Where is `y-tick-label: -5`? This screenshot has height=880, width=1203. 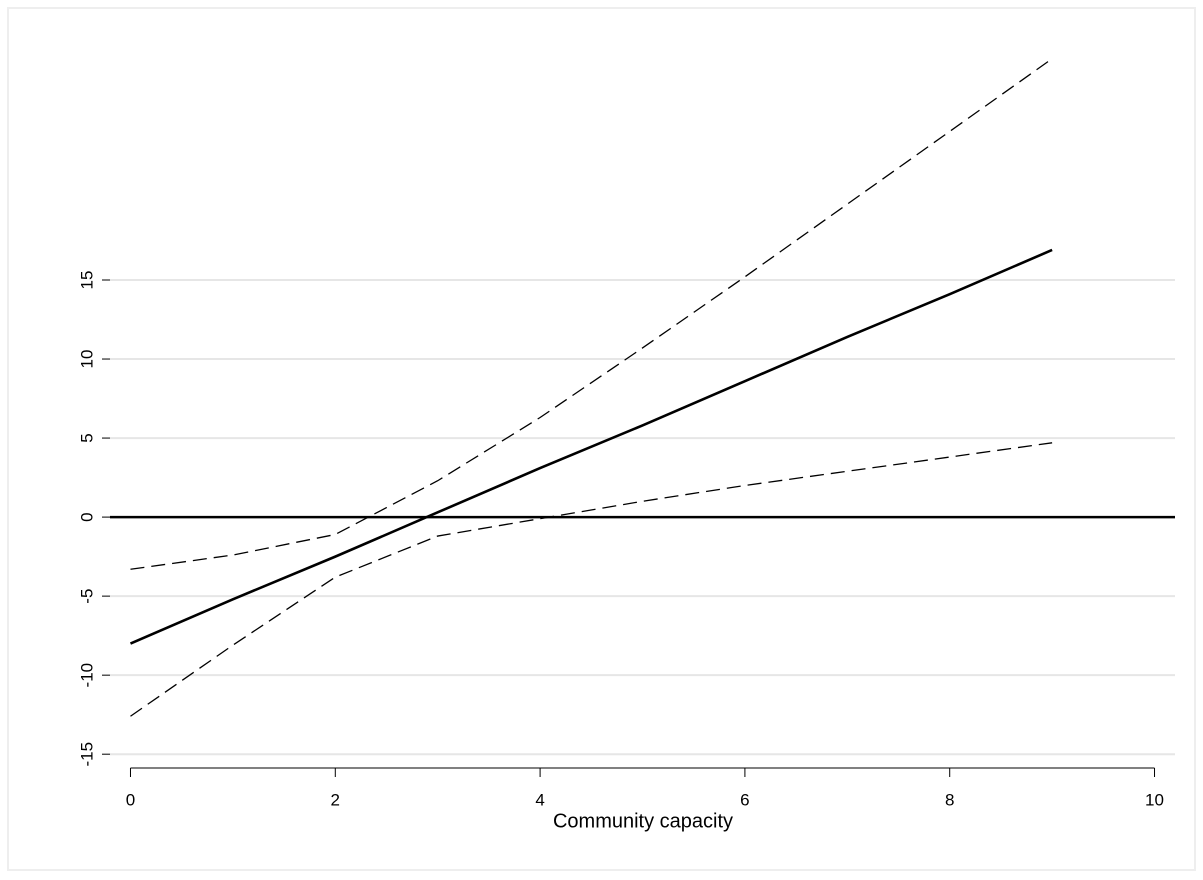
y-tick-label: -5 is located at coordinates (86, 596).